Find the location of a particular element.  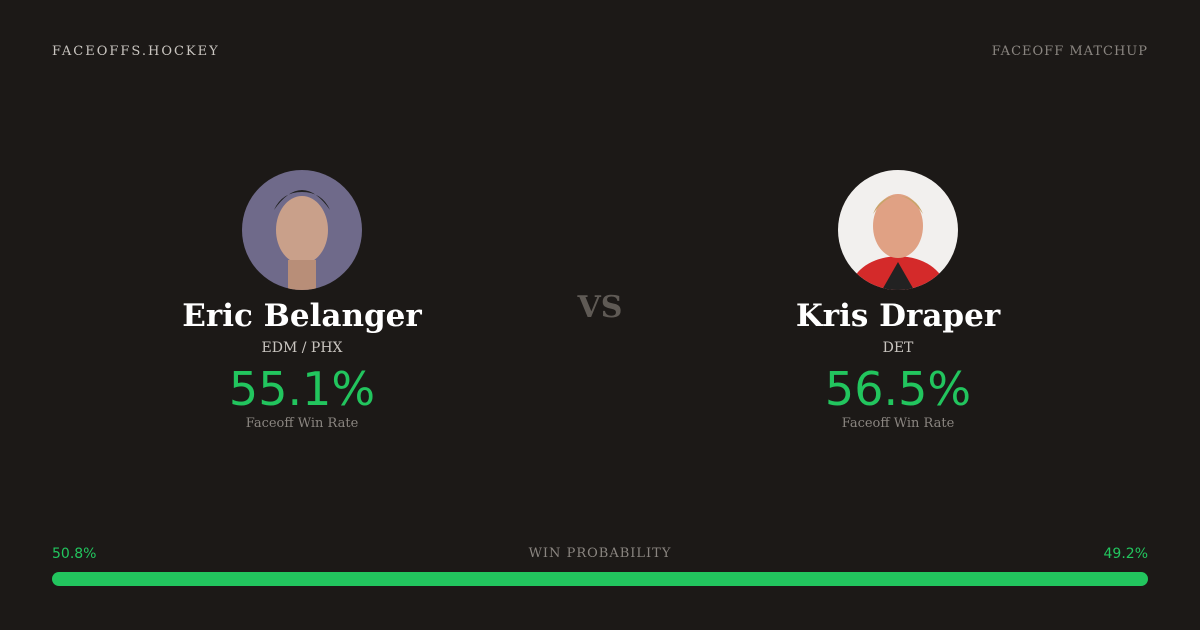

brand: FACEOFFS.HOCKEY is located at coordinates (136, 51).